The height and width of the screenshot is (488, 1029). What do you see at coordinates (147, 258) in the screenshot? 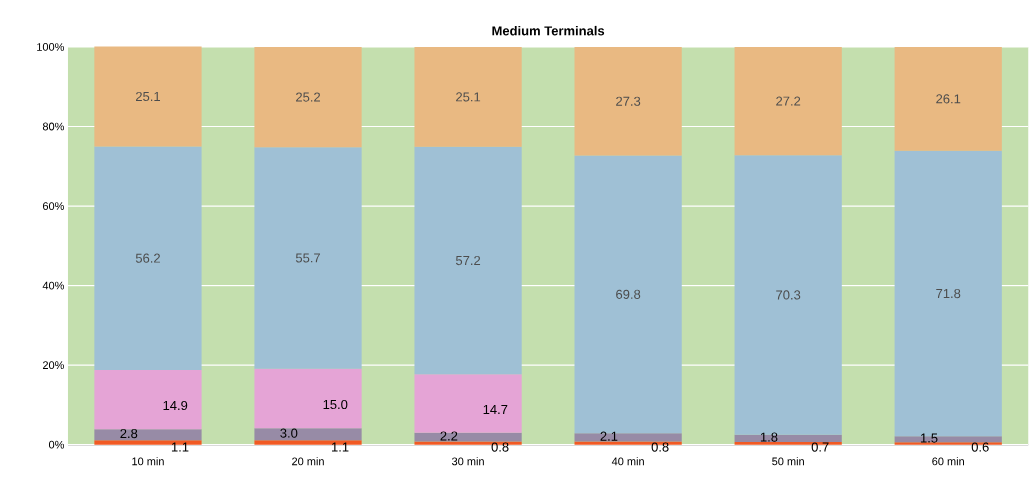
I see `data-label: 56.2` at bounding box center [147, 258].